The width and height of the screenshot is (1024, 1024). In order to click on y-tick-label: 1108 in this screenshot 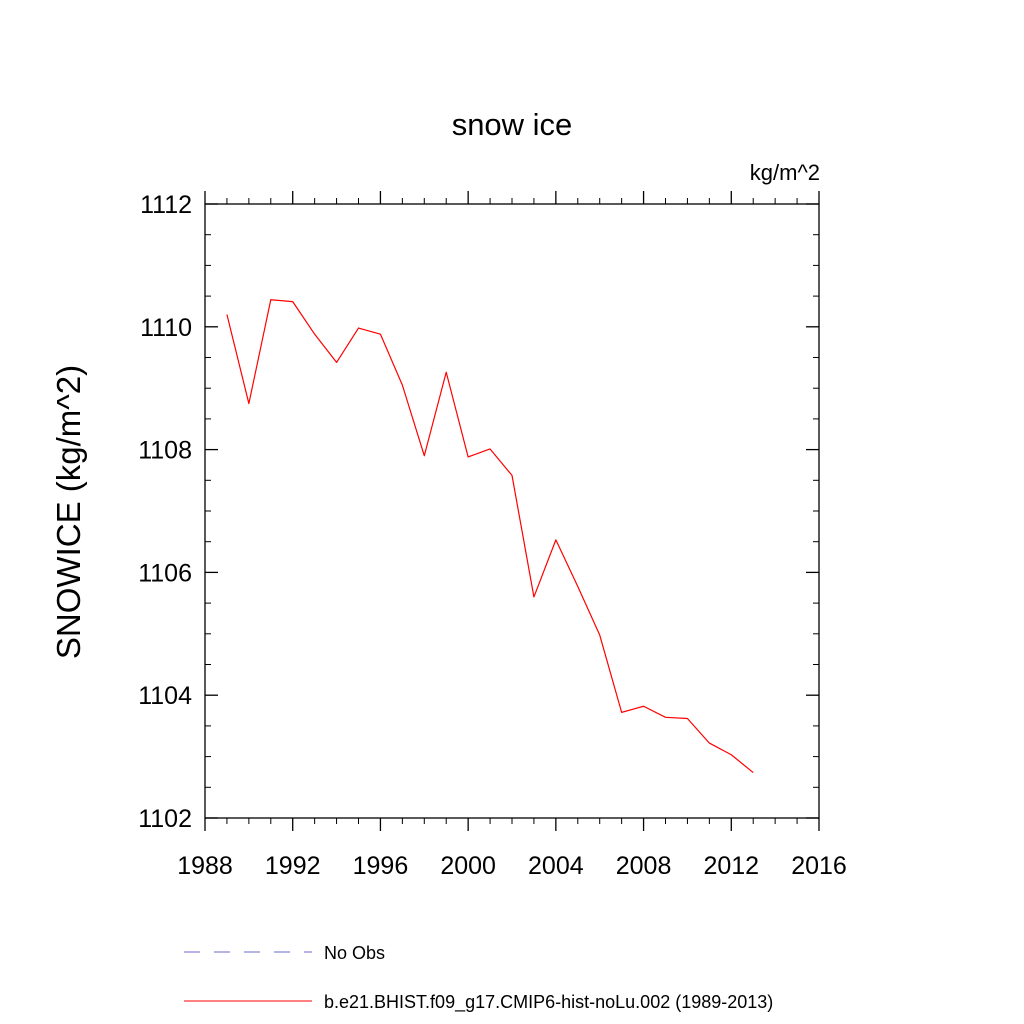, I will do `click(165, 451)`.